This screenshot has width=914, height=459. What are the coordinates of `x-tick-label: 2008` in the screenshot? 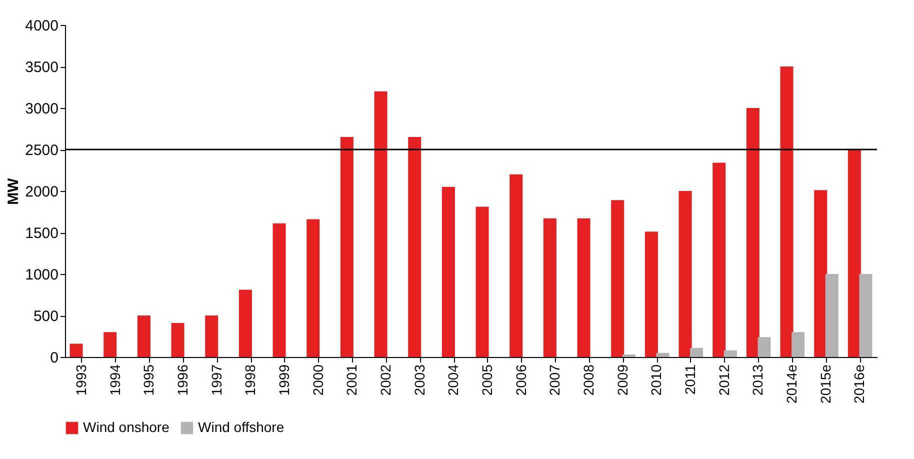 It's located at (588, 380).